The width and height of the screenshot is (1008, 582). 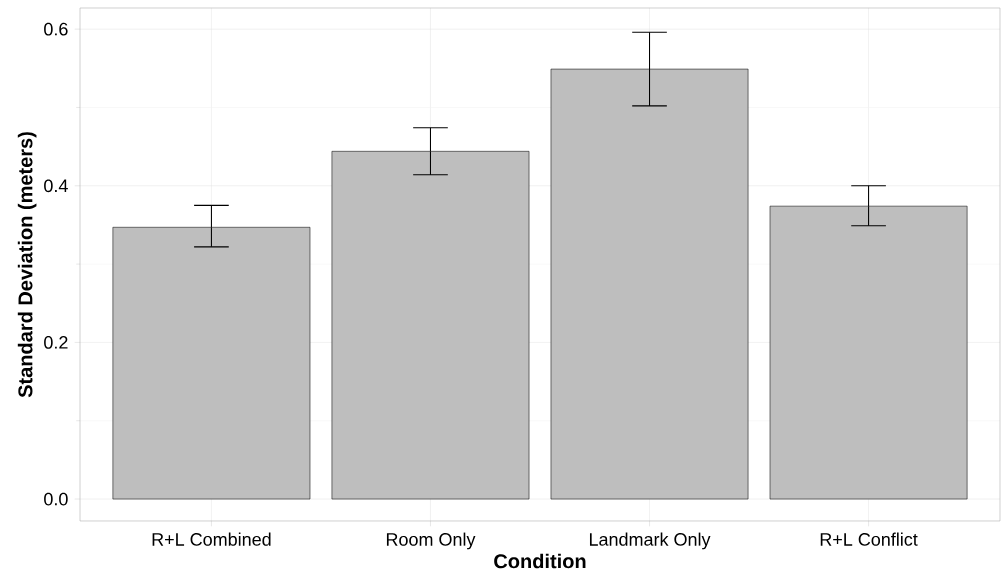 What do you see at coordinates (869, 539) in the screenshot?
I see `x-tick-label: R+L Conflict` at bounding box center [869, 539].